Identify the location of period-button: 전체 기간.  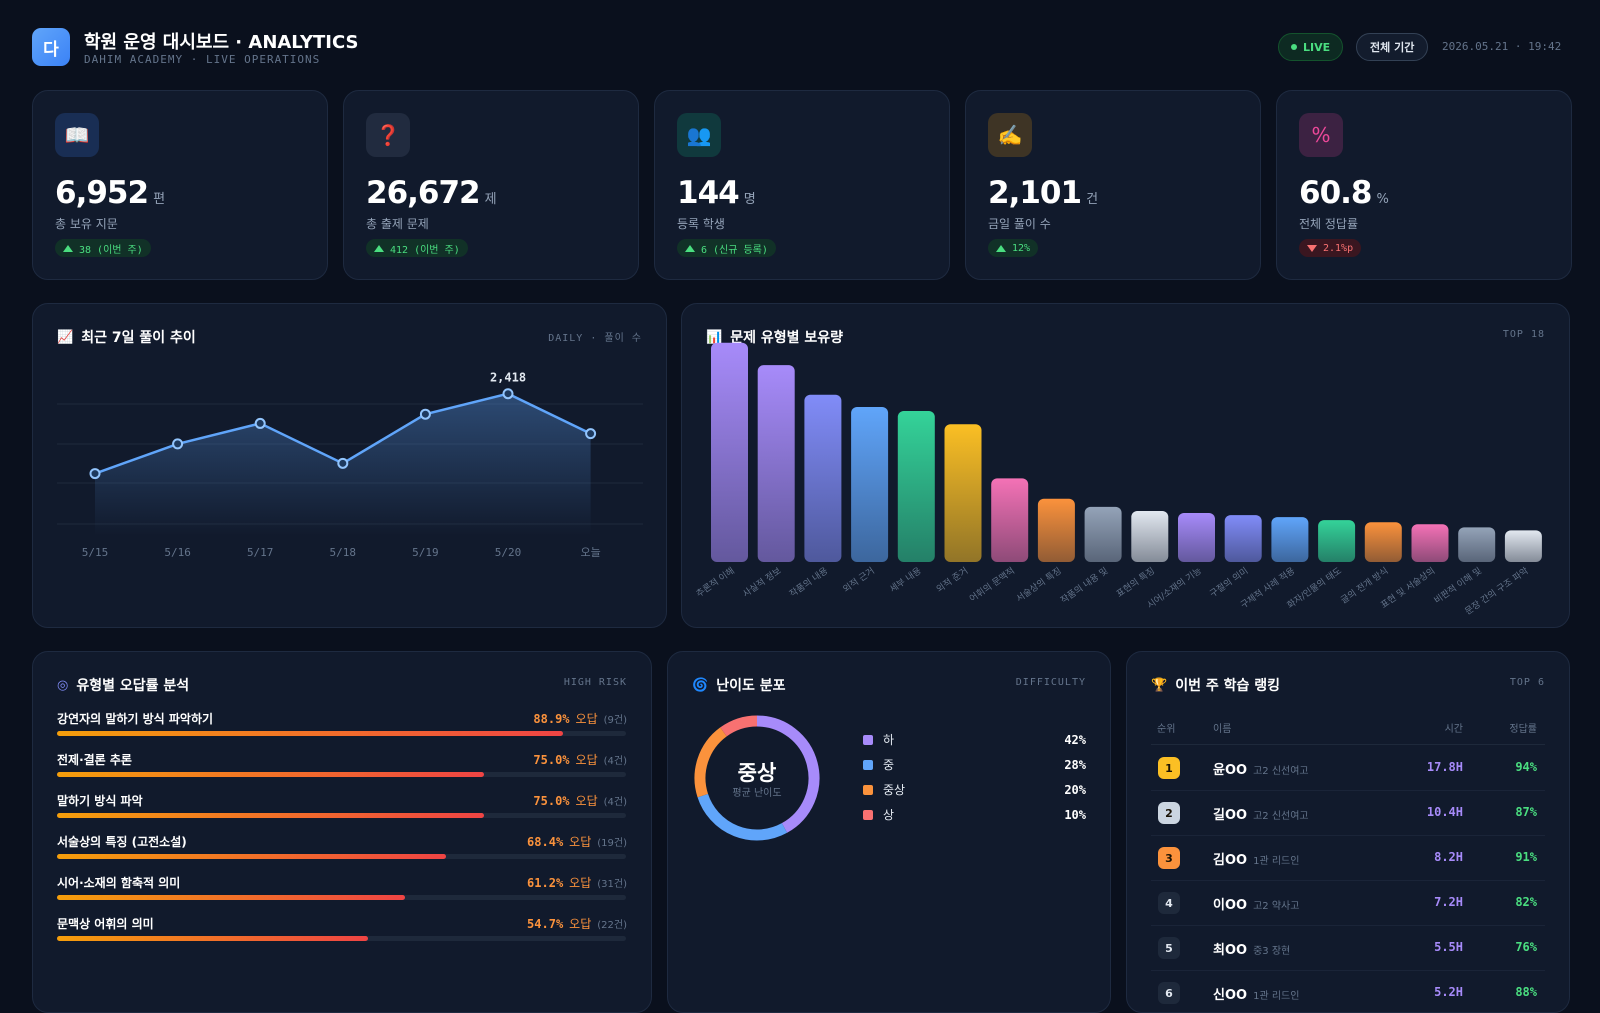
(1392, 47).